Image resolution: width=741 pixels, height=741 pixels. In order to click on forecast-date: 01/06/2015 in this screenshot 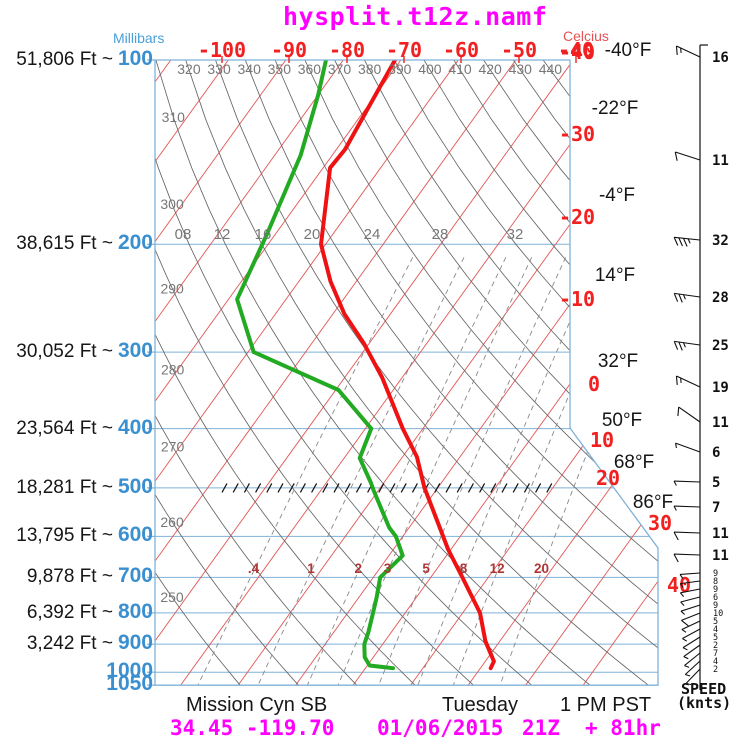, I will do `click(440, 728)`.